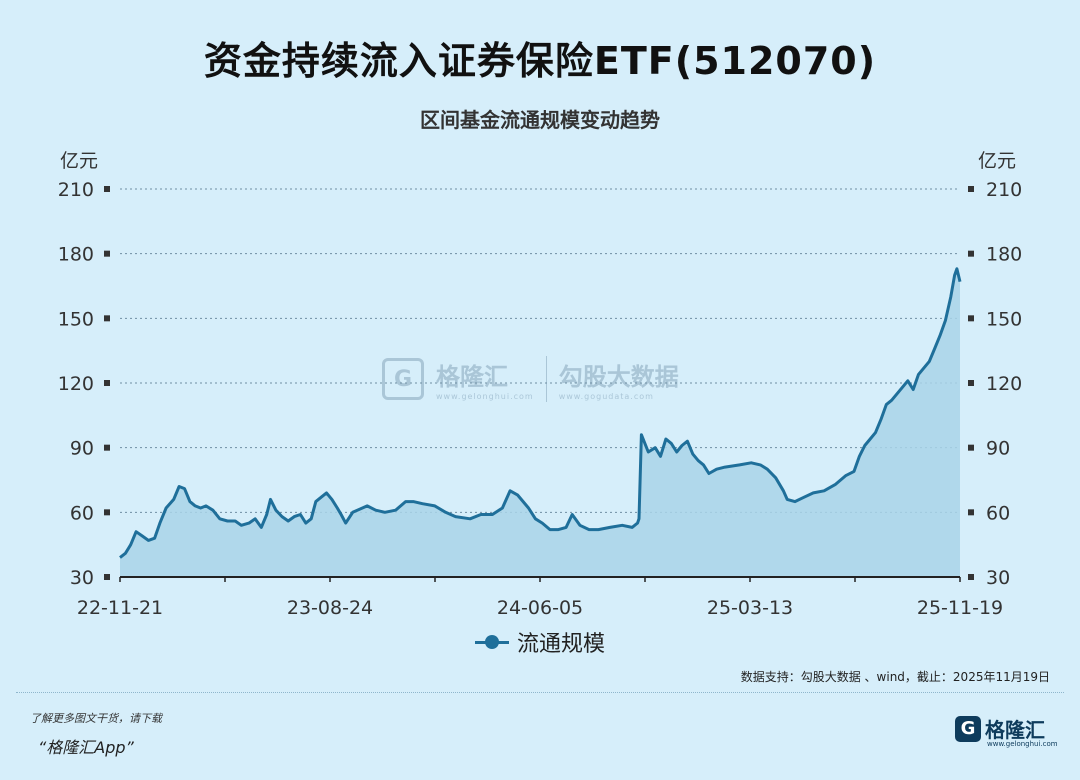 The width and height of the screenshot is (1080, 780). I want to click on legend-line-marker-icon, so click(491, 642).